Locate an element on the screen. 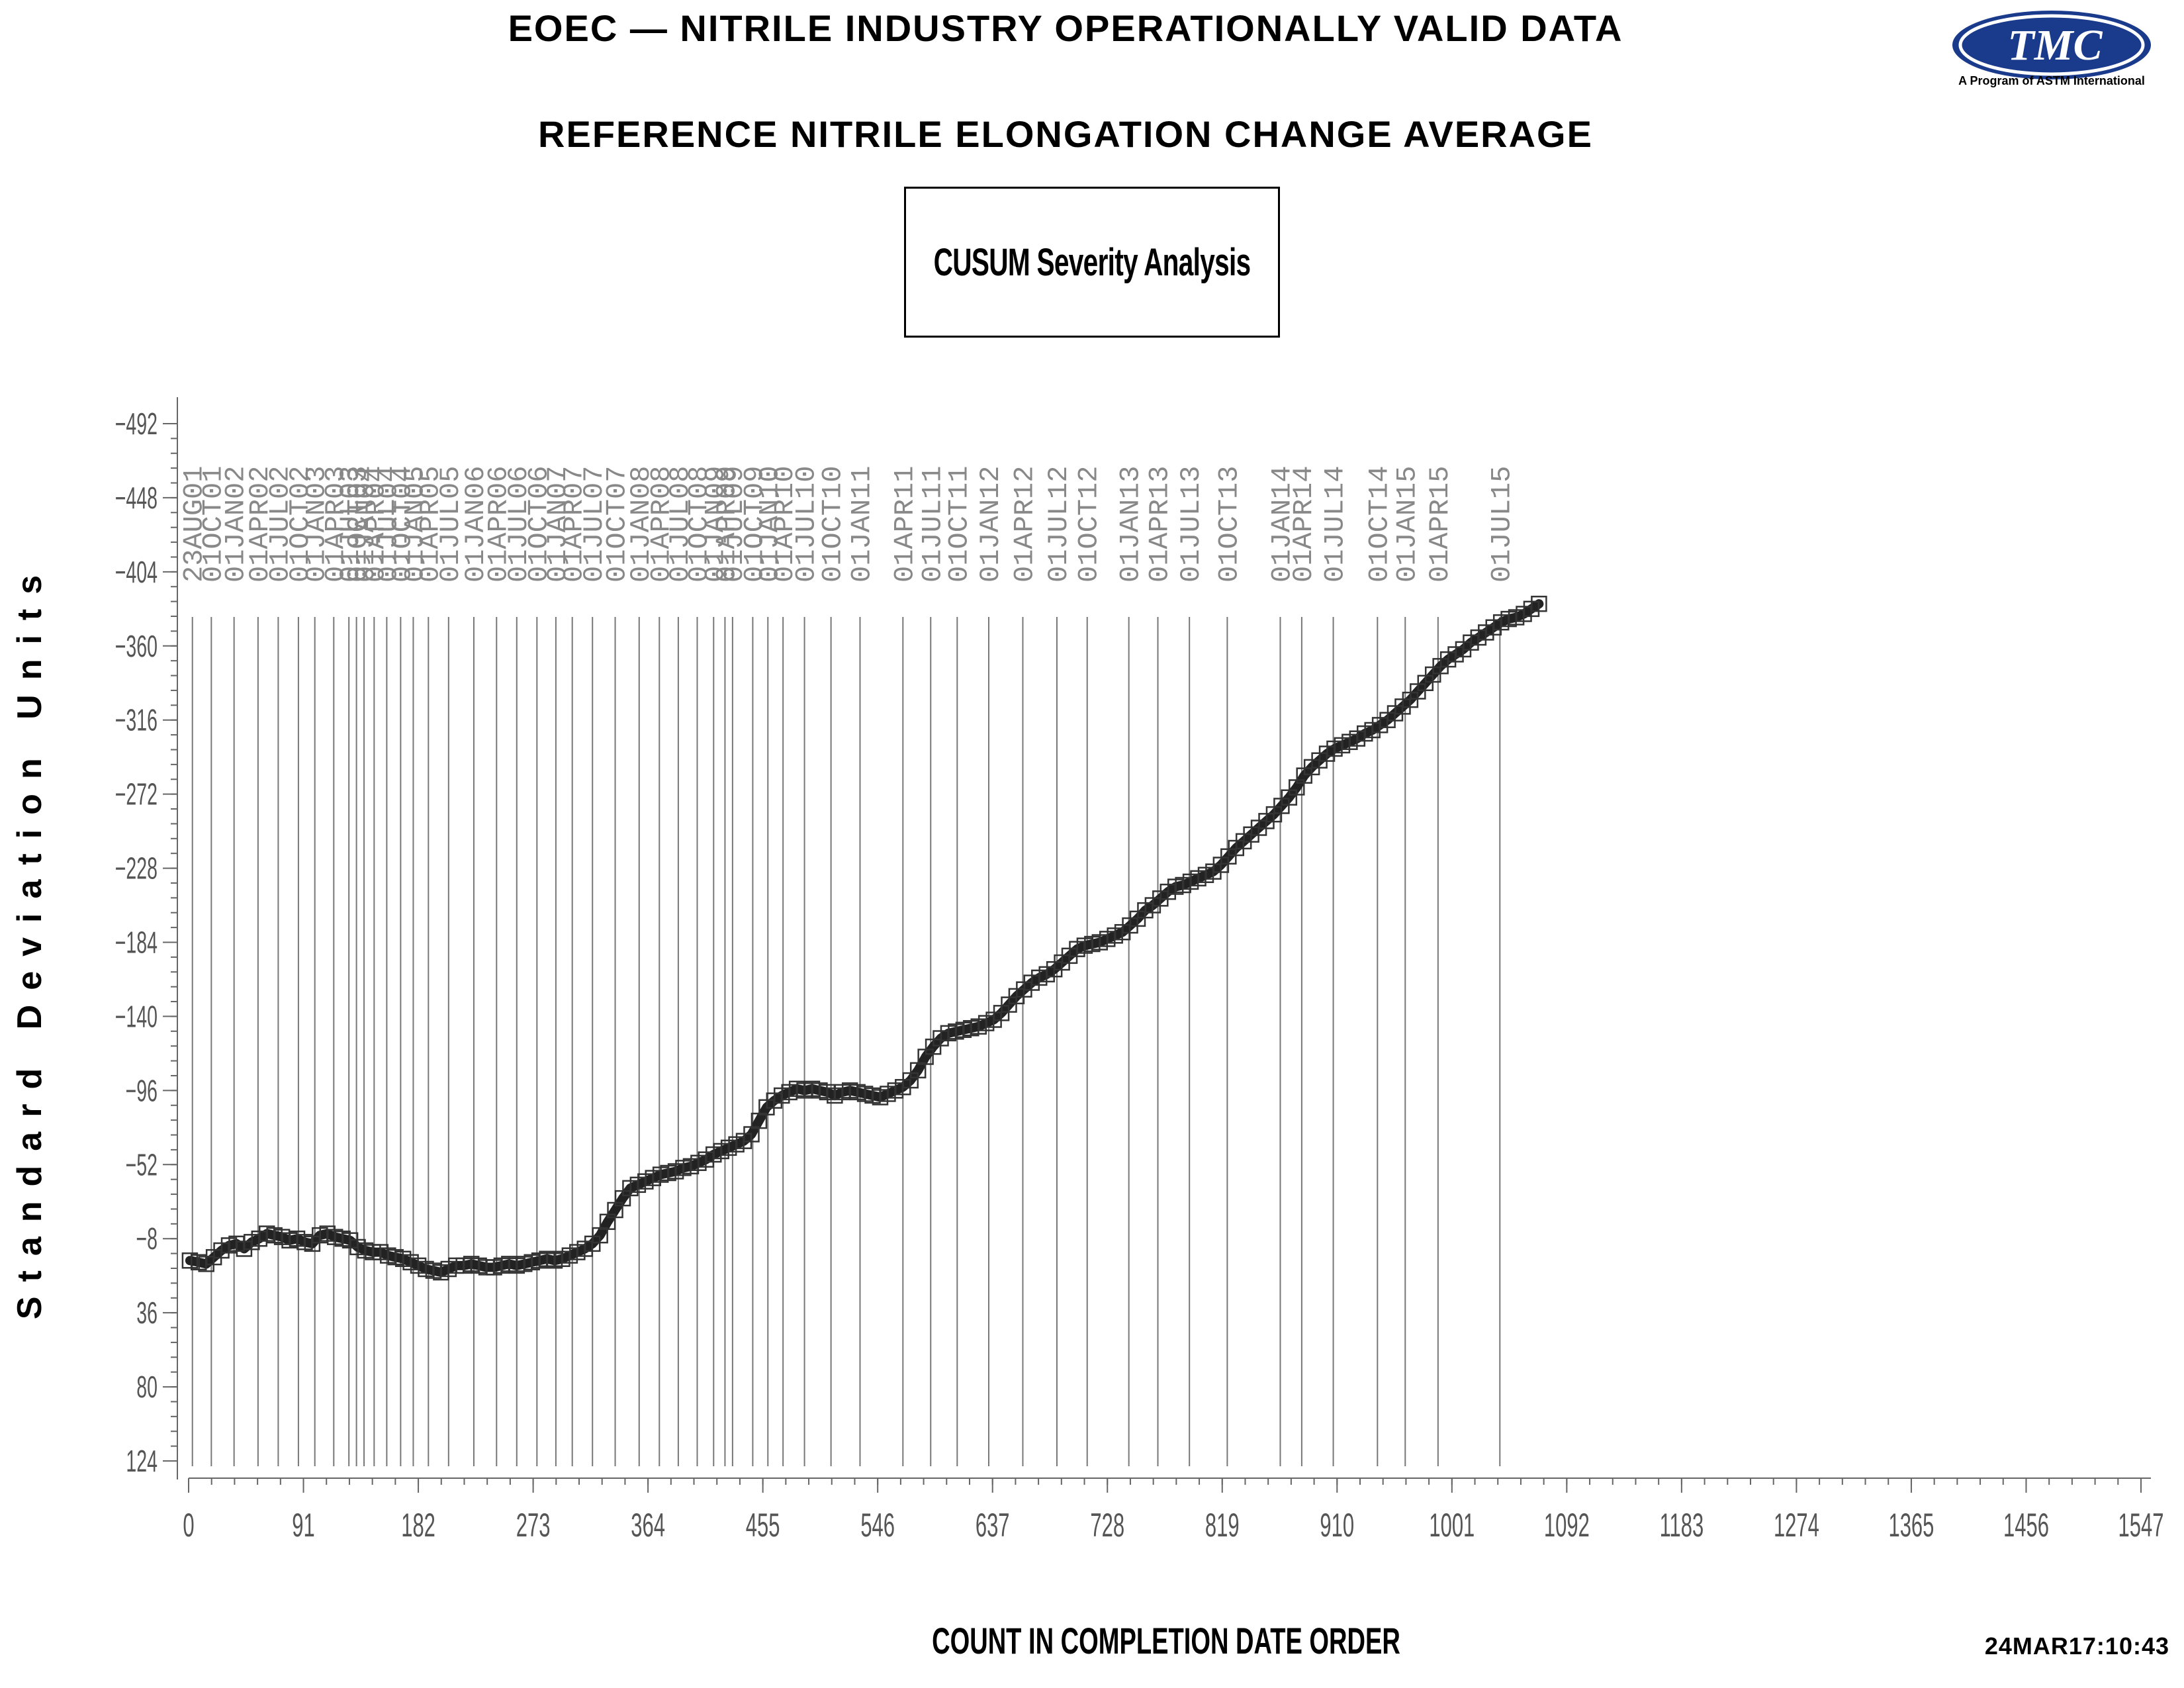 This screenshot has height=1688, width=2184. y-tick-label: −8 is located at coordinates (147, 1239).